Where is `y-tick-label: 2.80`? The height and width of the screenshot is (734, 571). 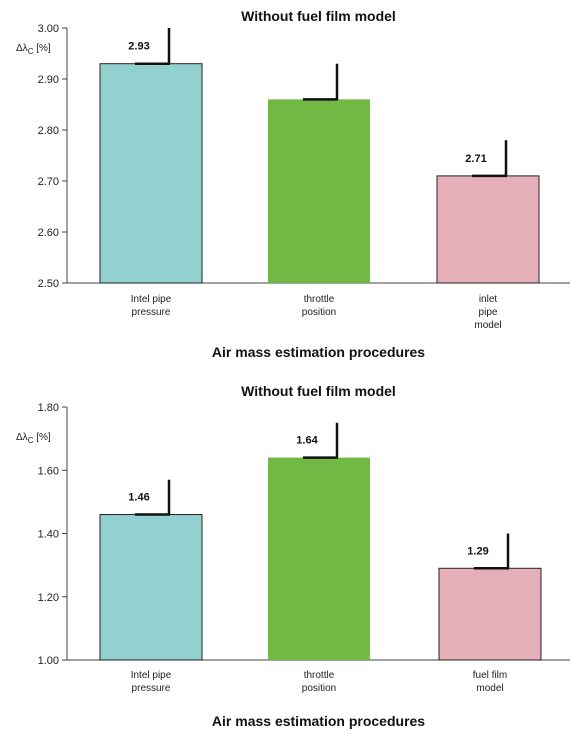 y-tick-label: 2.80 is located at coordinates (48, 131).